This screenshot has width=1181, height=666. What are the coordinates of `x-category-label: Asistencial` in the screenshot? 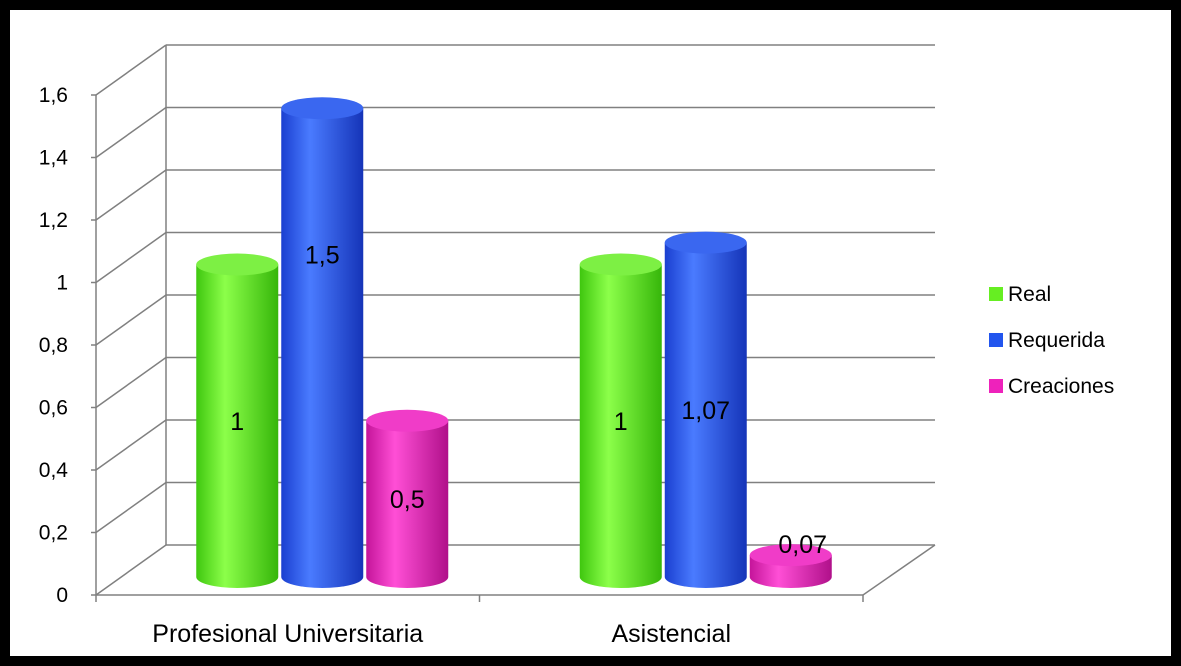 It's located at (672, 634).